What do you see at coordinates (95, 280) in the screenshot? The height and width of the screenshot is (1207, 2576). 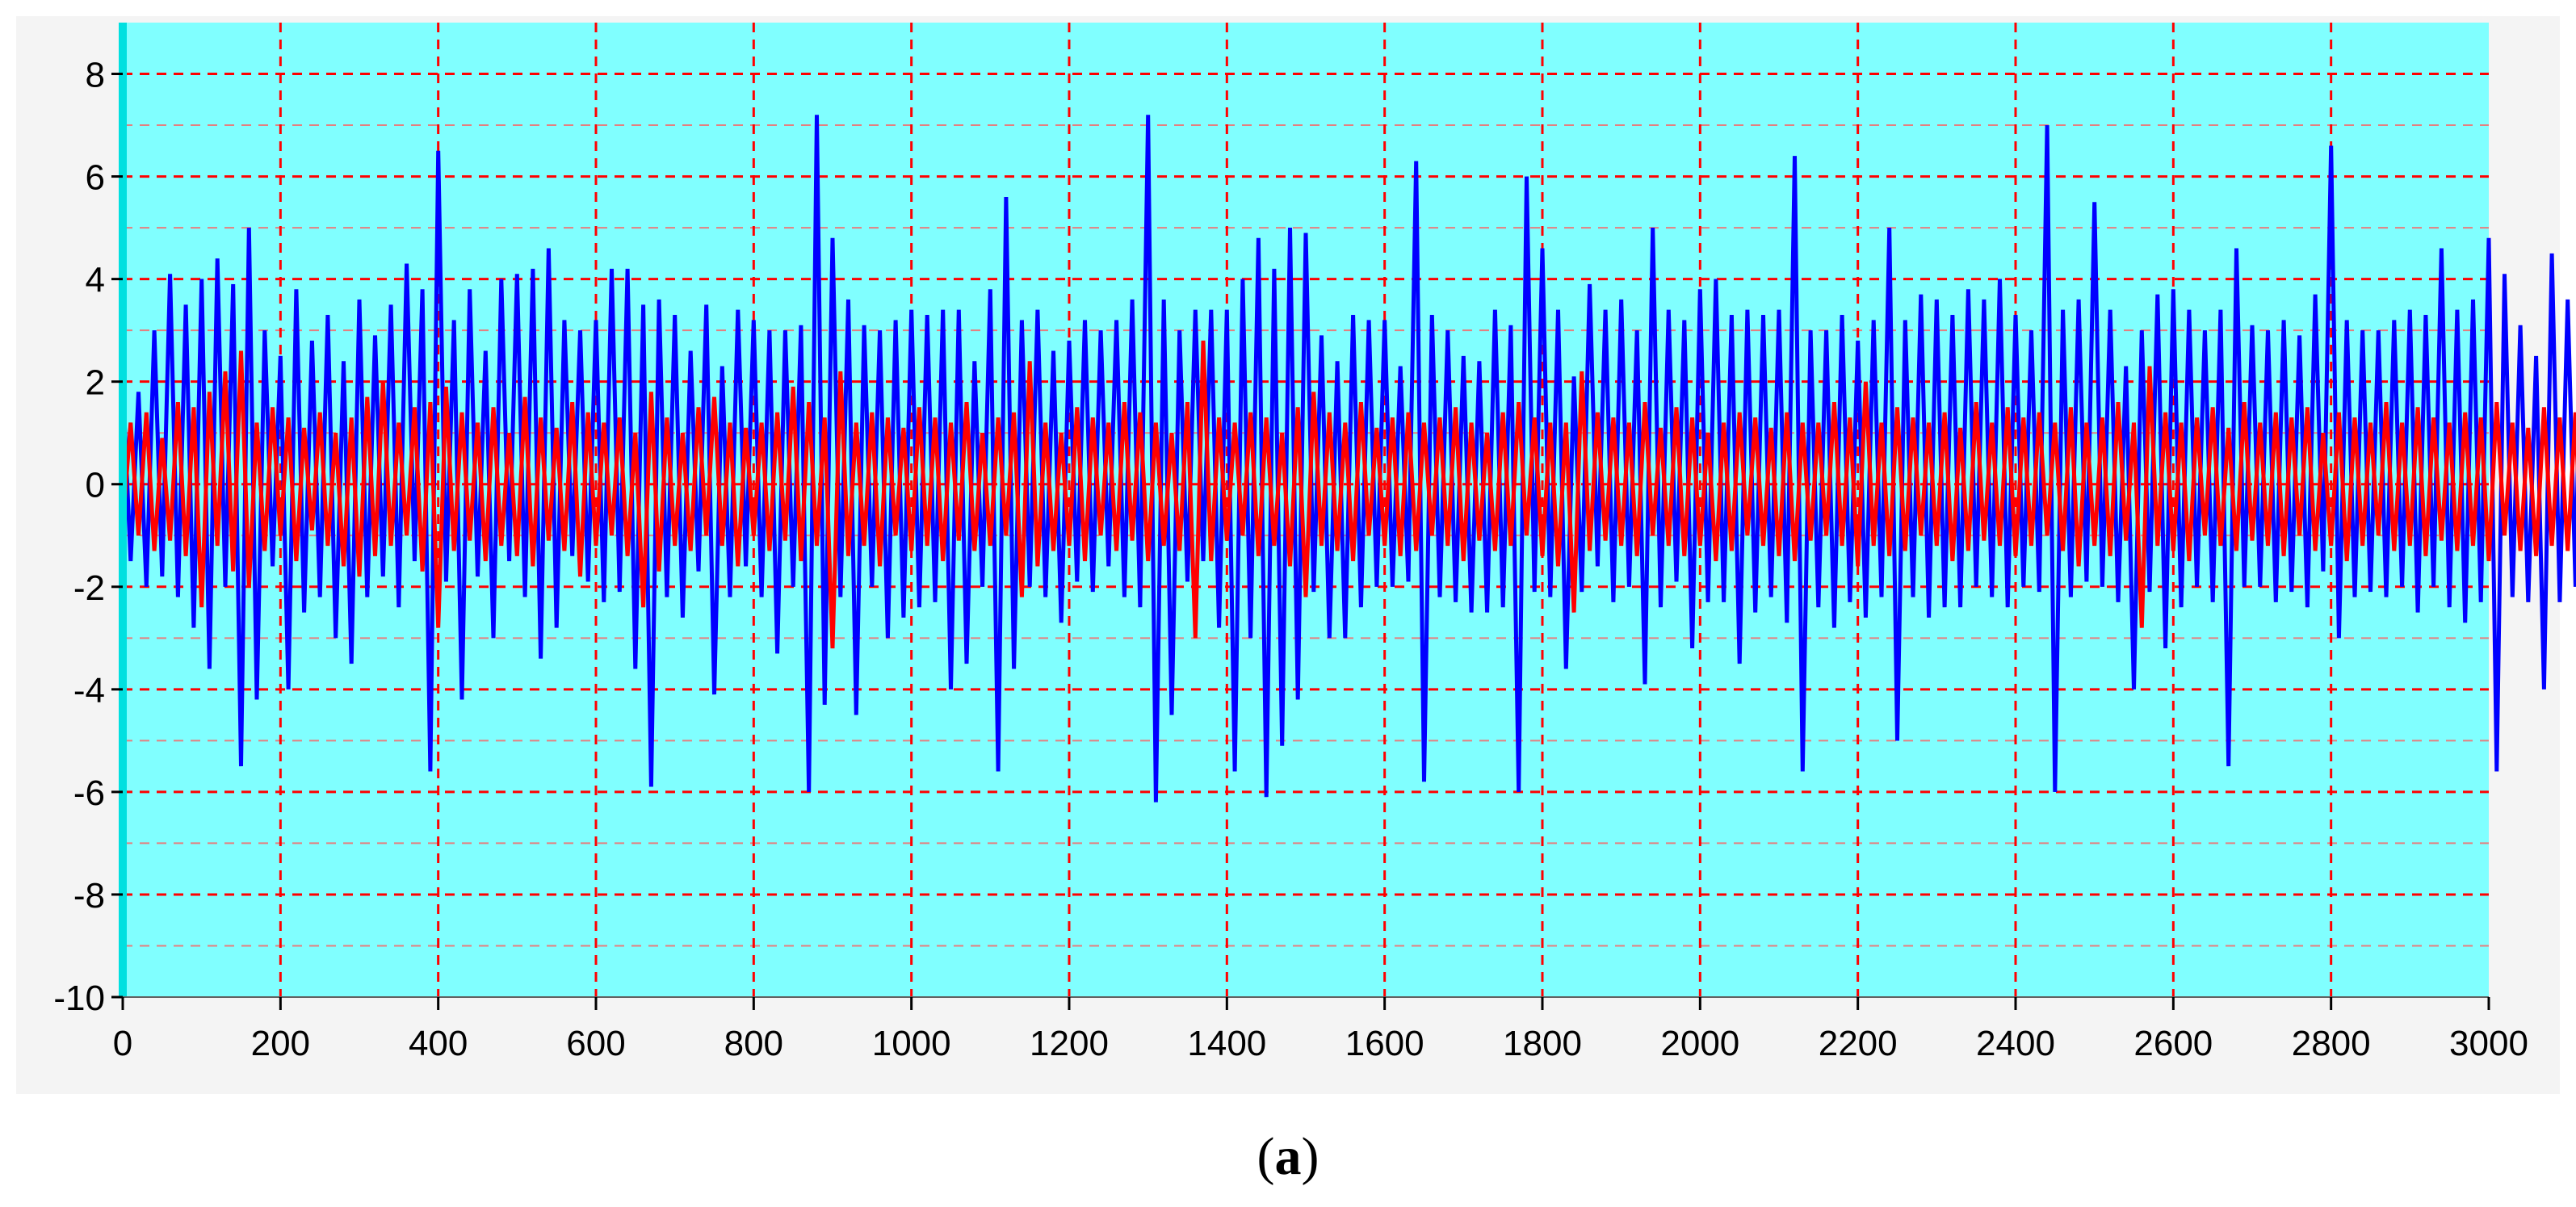 I see `y-tick-label: 4` at bounding box center [95, 280].